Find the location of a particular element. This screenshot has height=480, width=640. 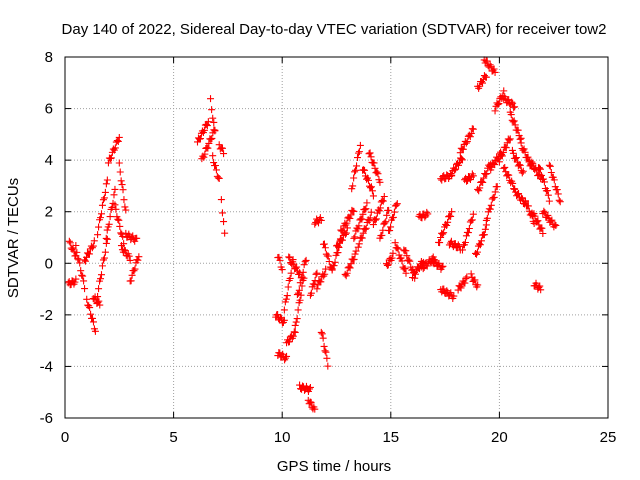

x-tick-label: 10 is located at coordinates (282, 437).